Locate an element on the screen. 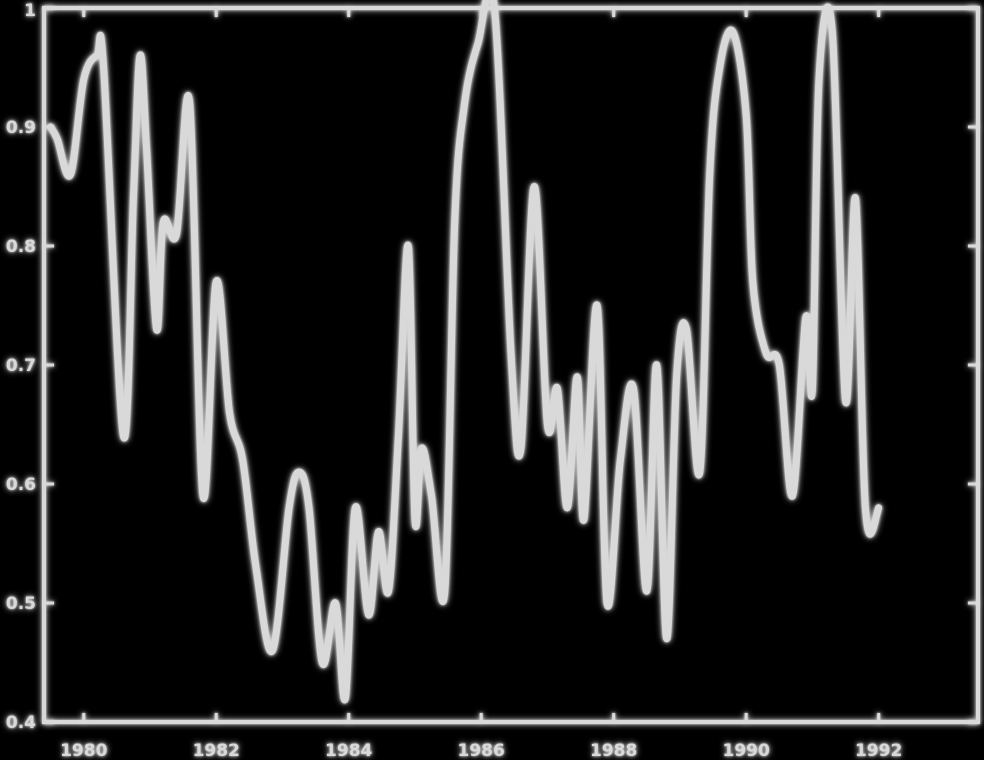 Image resolution: width=984 pixels, height=760 pixels. y-tick-label: 1 is located at coordinates (30, 11).